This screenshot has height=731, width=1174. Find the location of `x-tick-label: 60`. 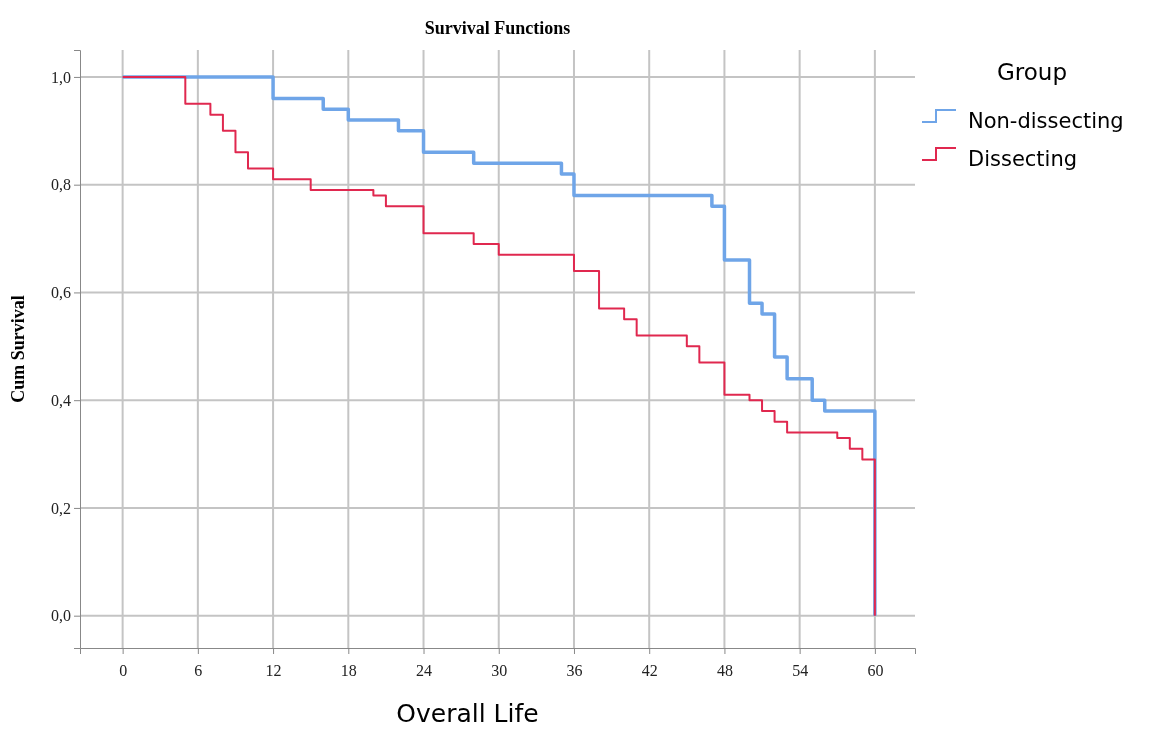

x-tick-label: 60 is located at coordinates (875, 671).